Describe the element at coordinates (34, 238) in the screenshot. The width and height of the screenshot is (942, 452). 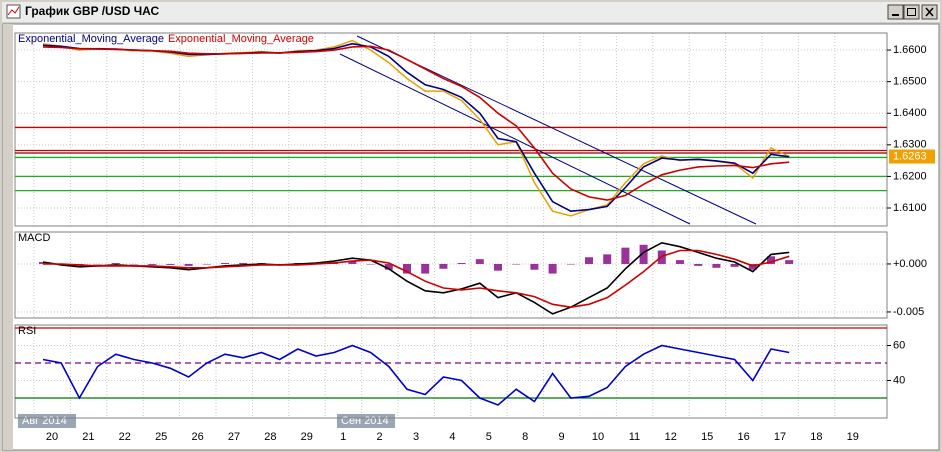
I see `panel-title: MACD` at that location.